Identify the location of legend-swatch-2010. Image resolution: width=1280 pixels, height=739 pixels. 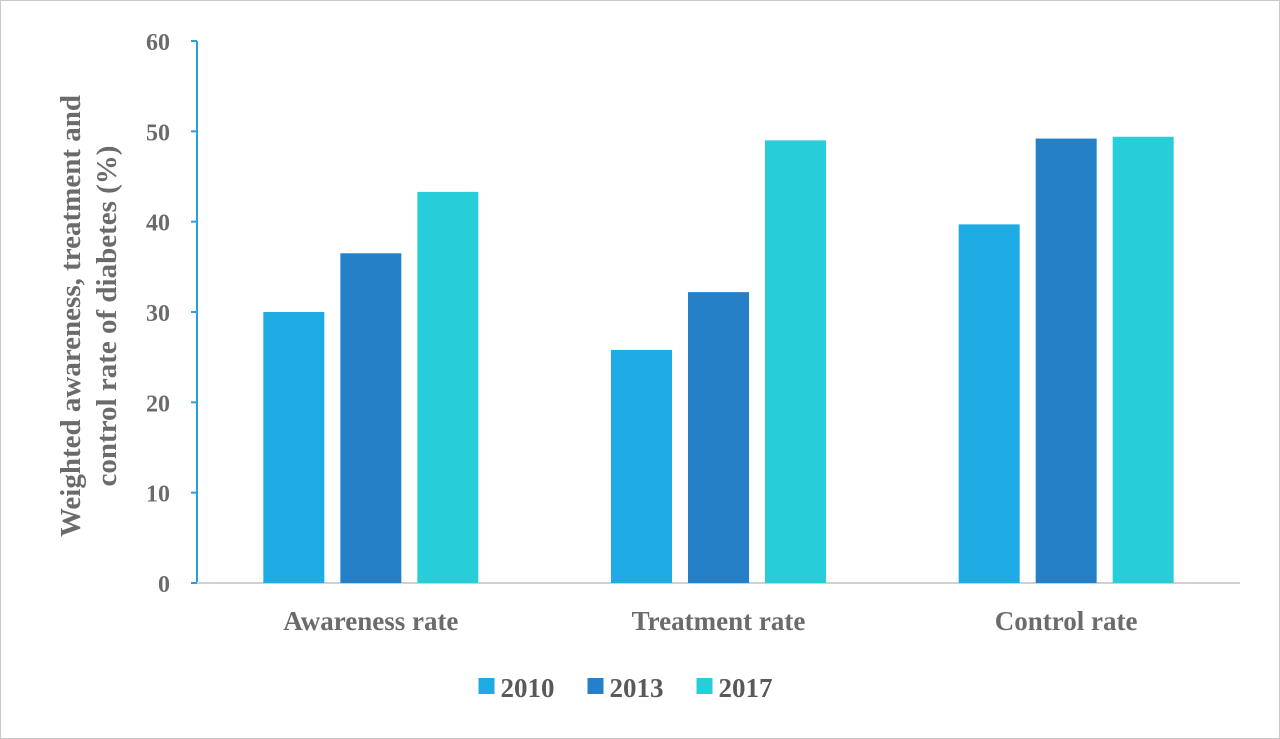
(486, 686).